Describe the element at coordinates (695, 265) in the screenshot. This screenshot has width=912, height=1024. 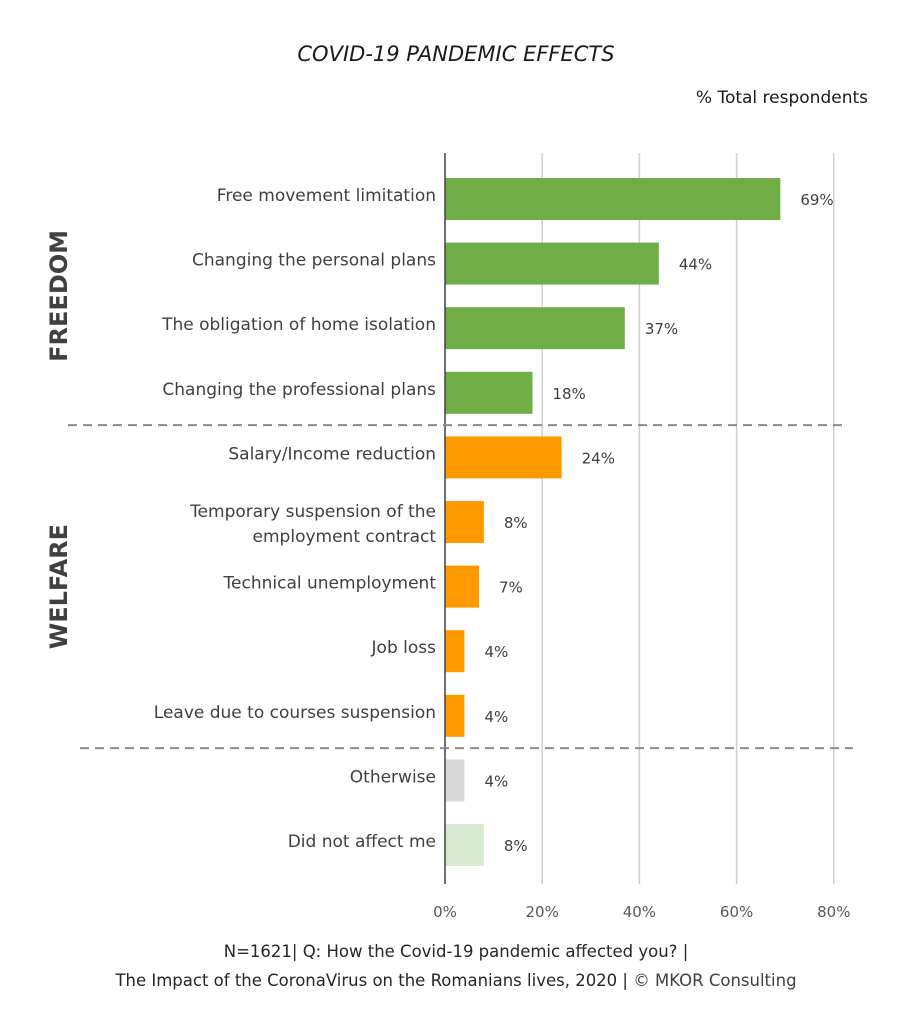
I see `data-label: 44%` at that location.